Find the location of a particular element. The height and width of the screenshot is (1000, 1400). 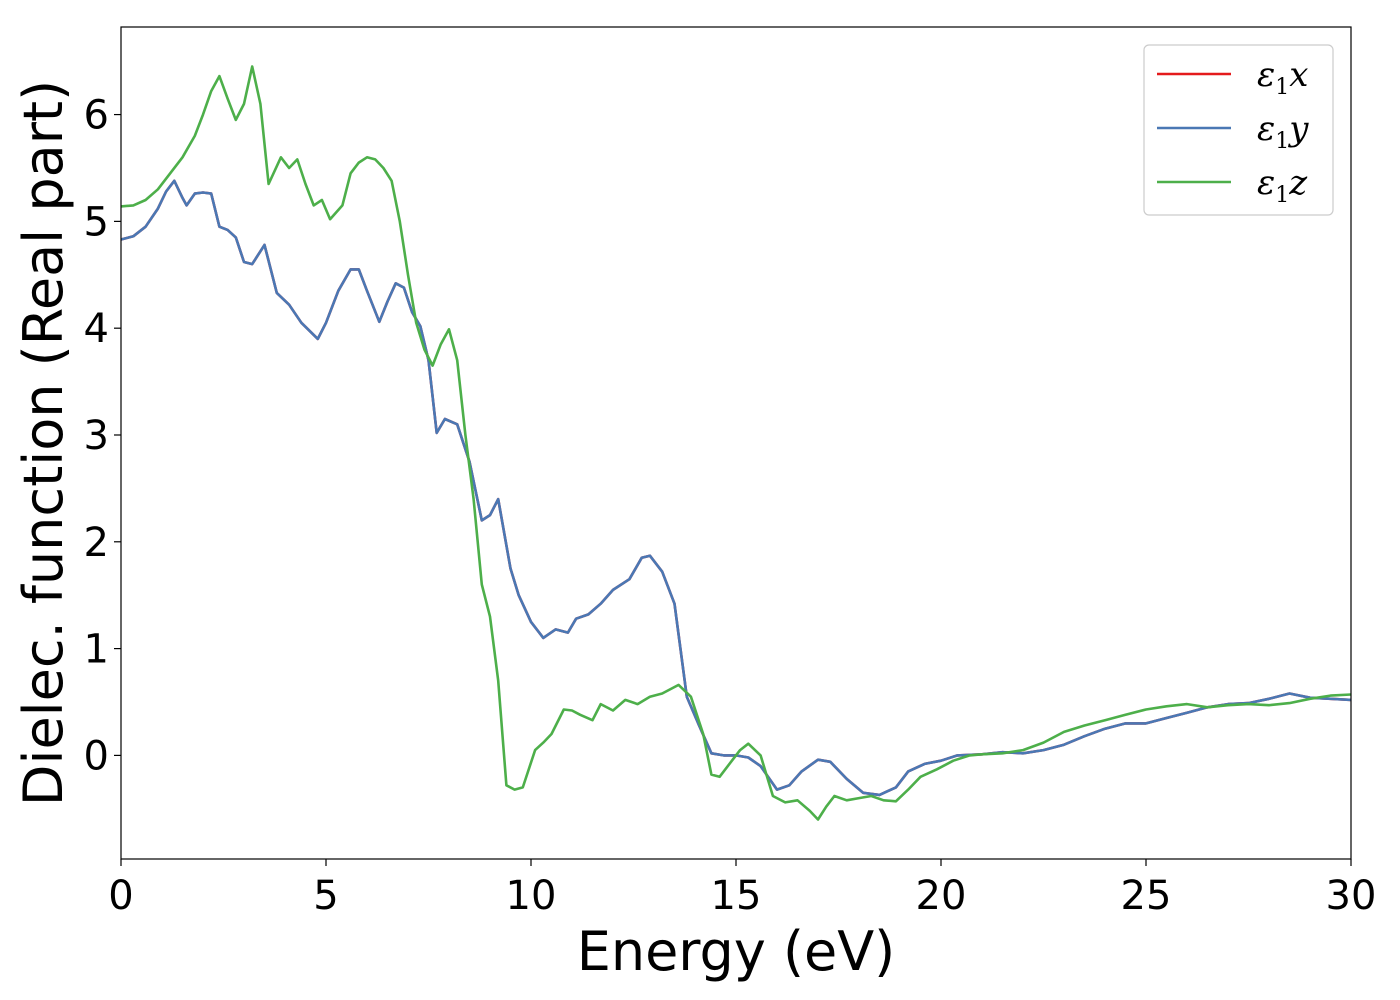

y-tick-label: 2 is located at coordinates (96, 543).